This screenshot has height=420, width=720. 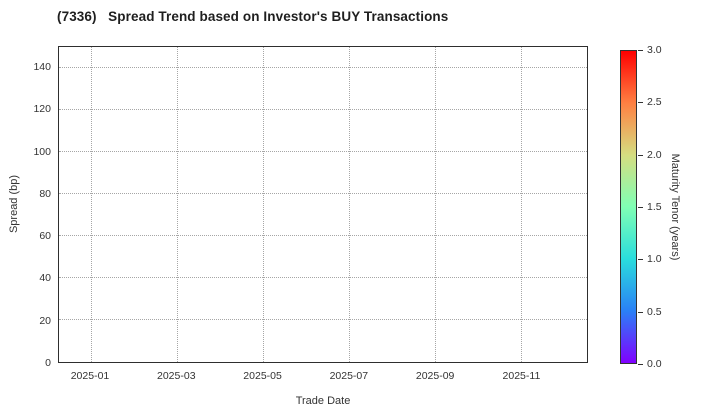 I want to click on colorbar, so click(x=628, y=207).